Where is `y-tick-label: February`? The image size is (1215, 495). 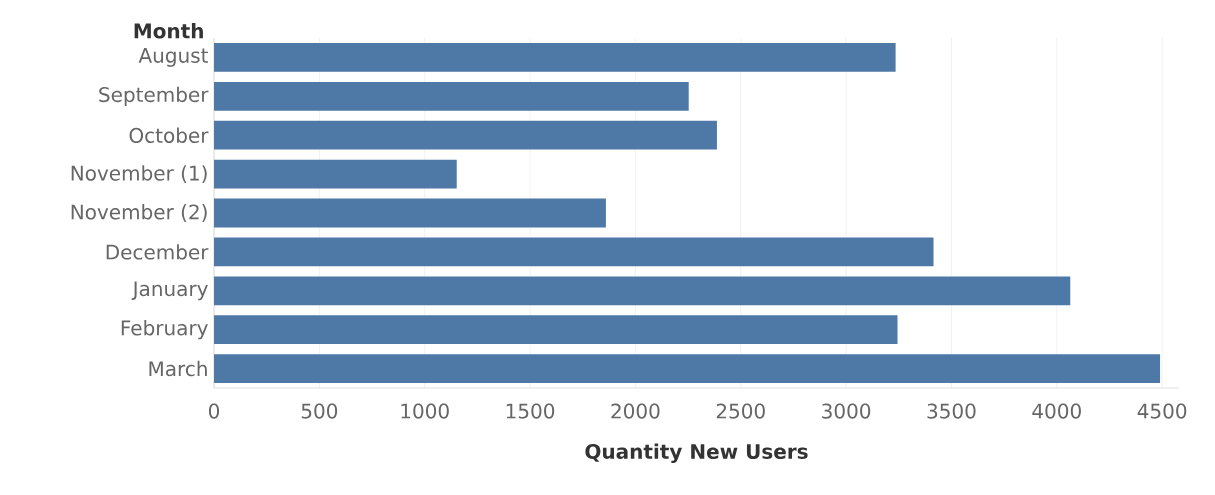
y-tick-label: February is located at coordinates (164, 329).